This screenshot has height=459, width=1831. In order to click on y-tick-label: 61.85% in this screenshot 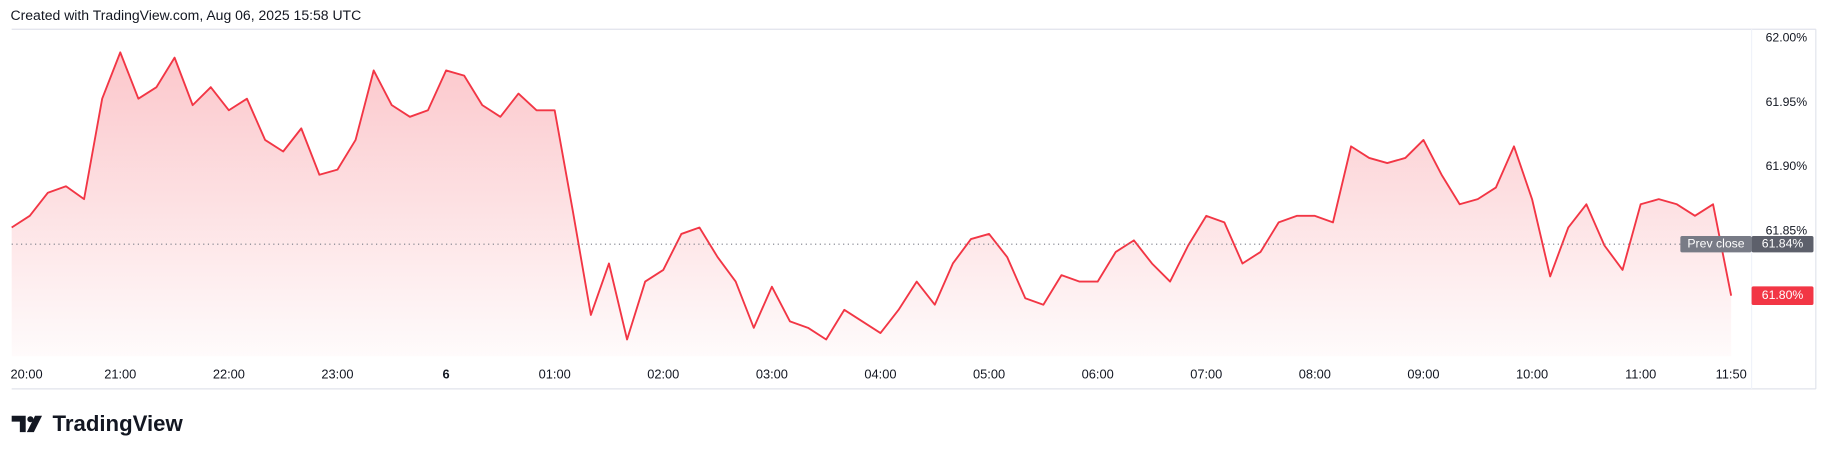, I will do `click(1787, 231)`.